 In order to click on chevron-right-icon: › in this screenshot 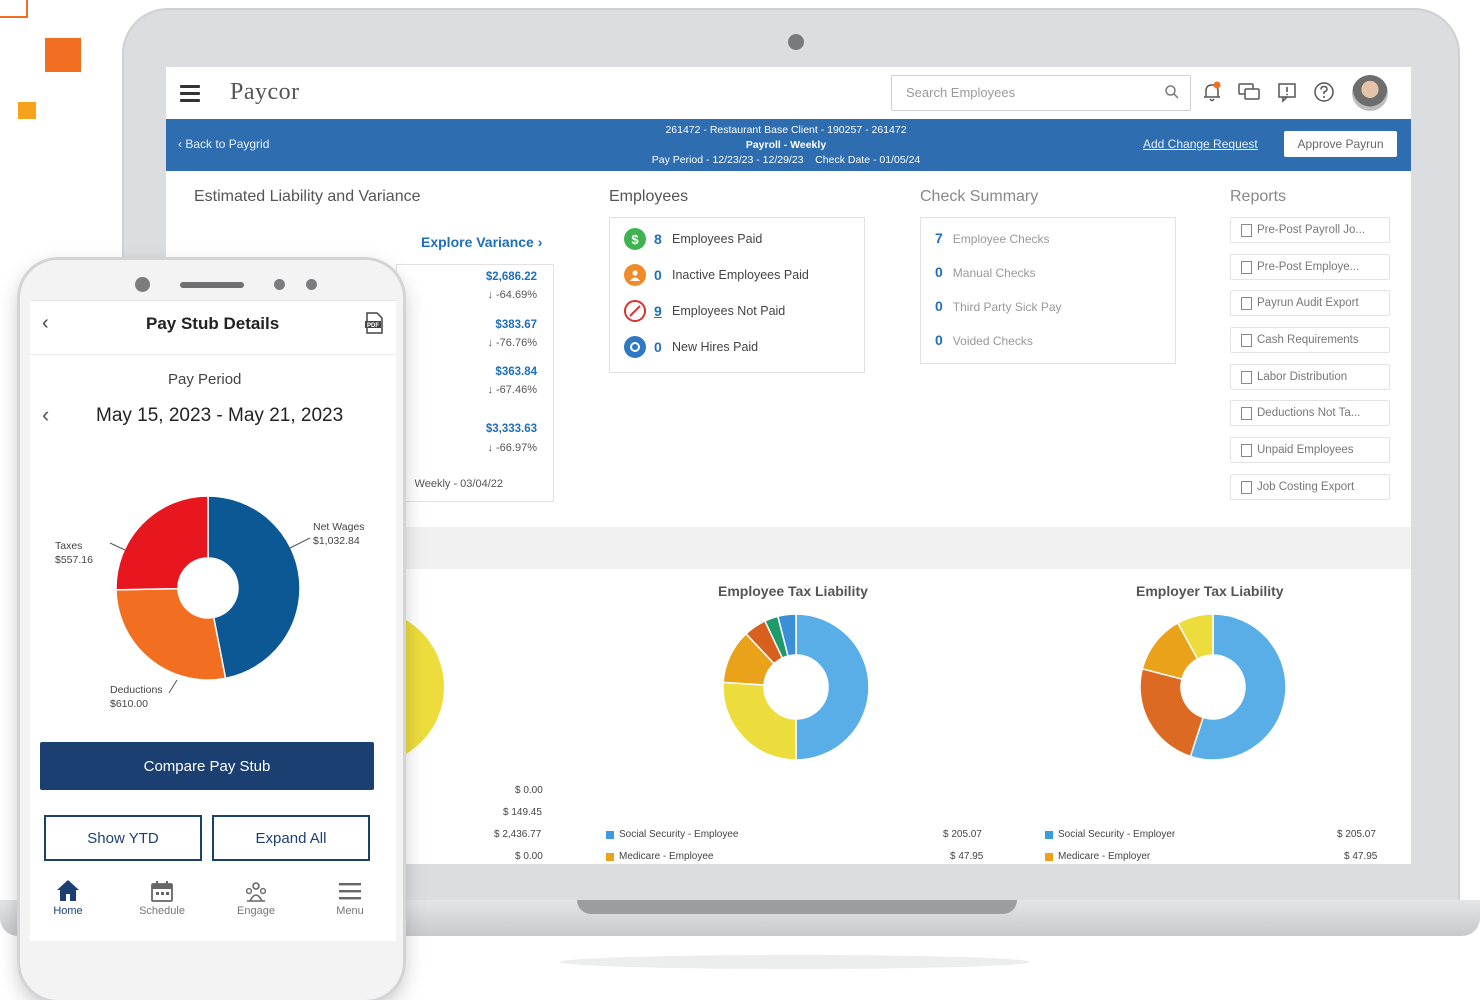, I will do `click(540, 242)`.